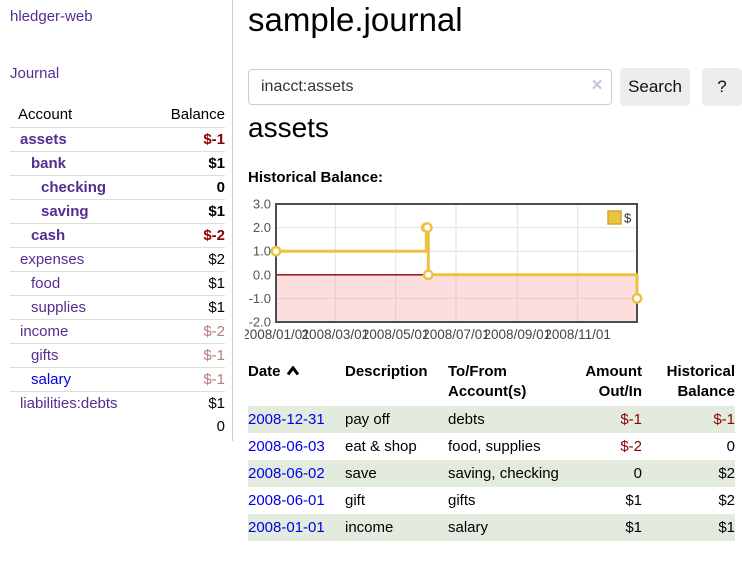  Describe the element at coordinates (597, 85) in the screenshot. I see `clear-search-icon: ×` at that location.